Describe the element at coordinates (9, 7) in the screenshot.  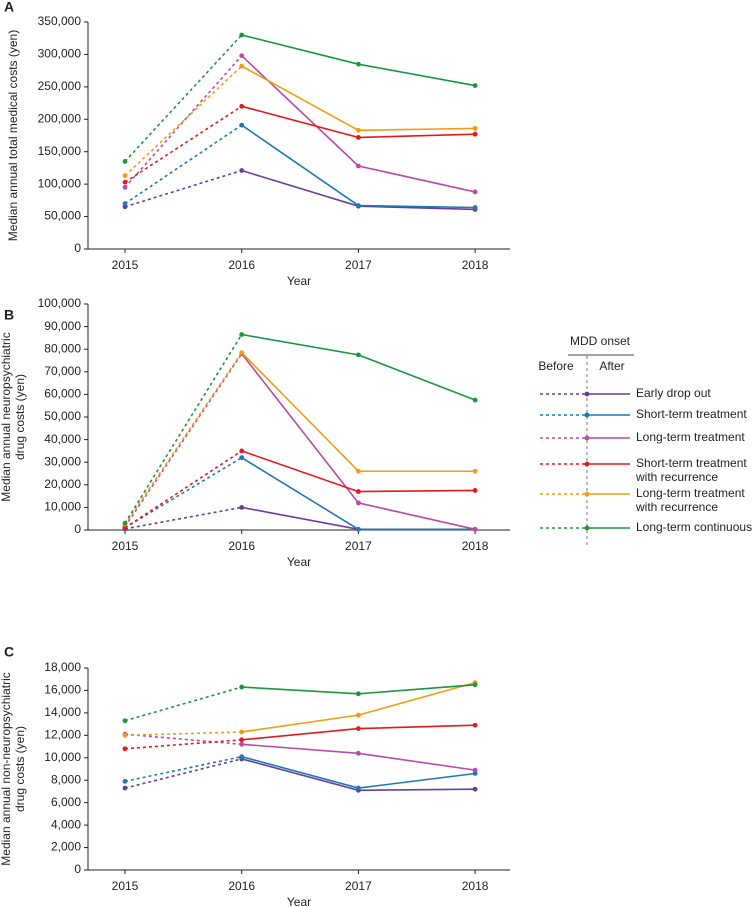
I see `panel-label: A` at that location.